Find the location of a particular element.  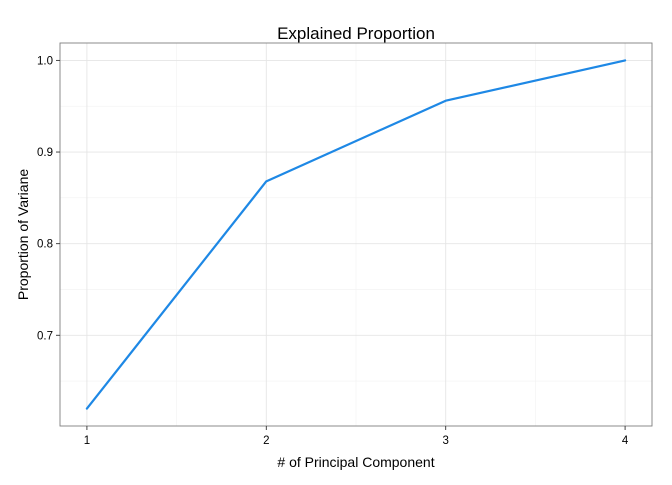

y-tick-label: 0.9 is located at coordinates (45, 153).